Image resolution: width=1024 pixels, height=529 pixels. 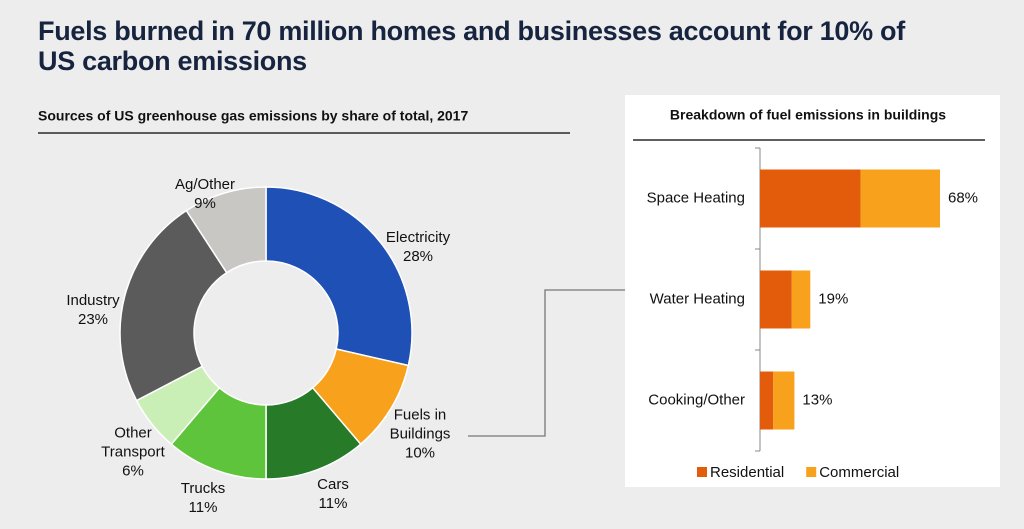 What do you see at coordinates (418, 247) in the screenshot?
I see `slice-label: Electricity 28%` at bounding box center [418, 247].